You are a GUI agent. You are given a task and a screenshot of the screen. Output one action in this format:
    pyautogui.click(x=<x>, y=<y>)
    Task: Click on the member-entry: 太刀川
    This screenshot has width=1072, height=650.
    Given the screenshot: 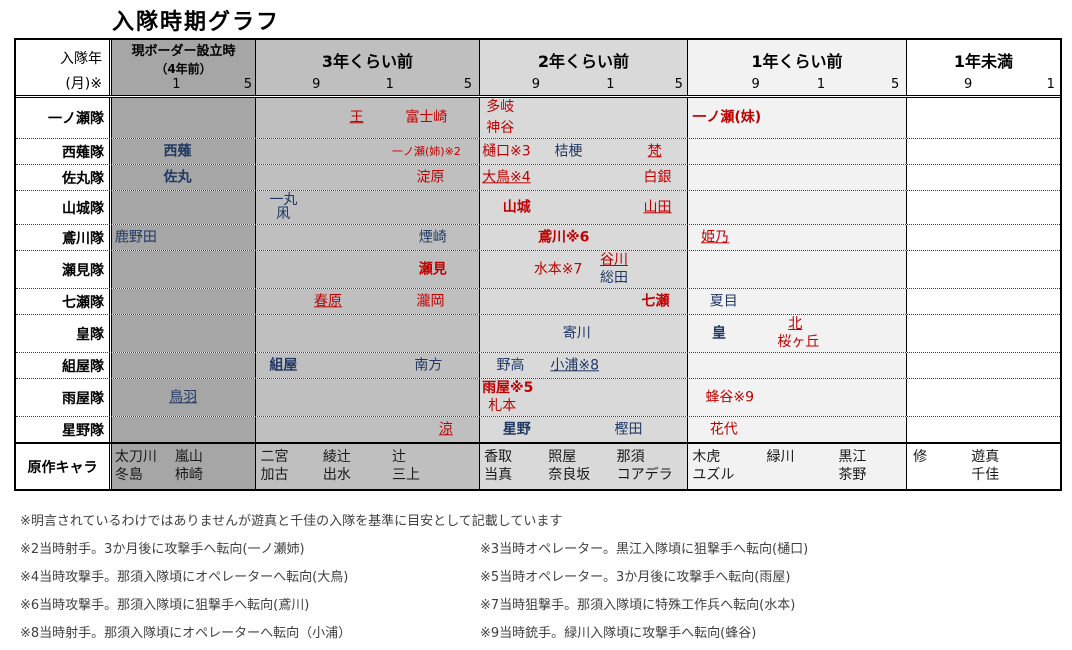 What is the action you would take?
    pyautogui.click(x=135, y=457)
    